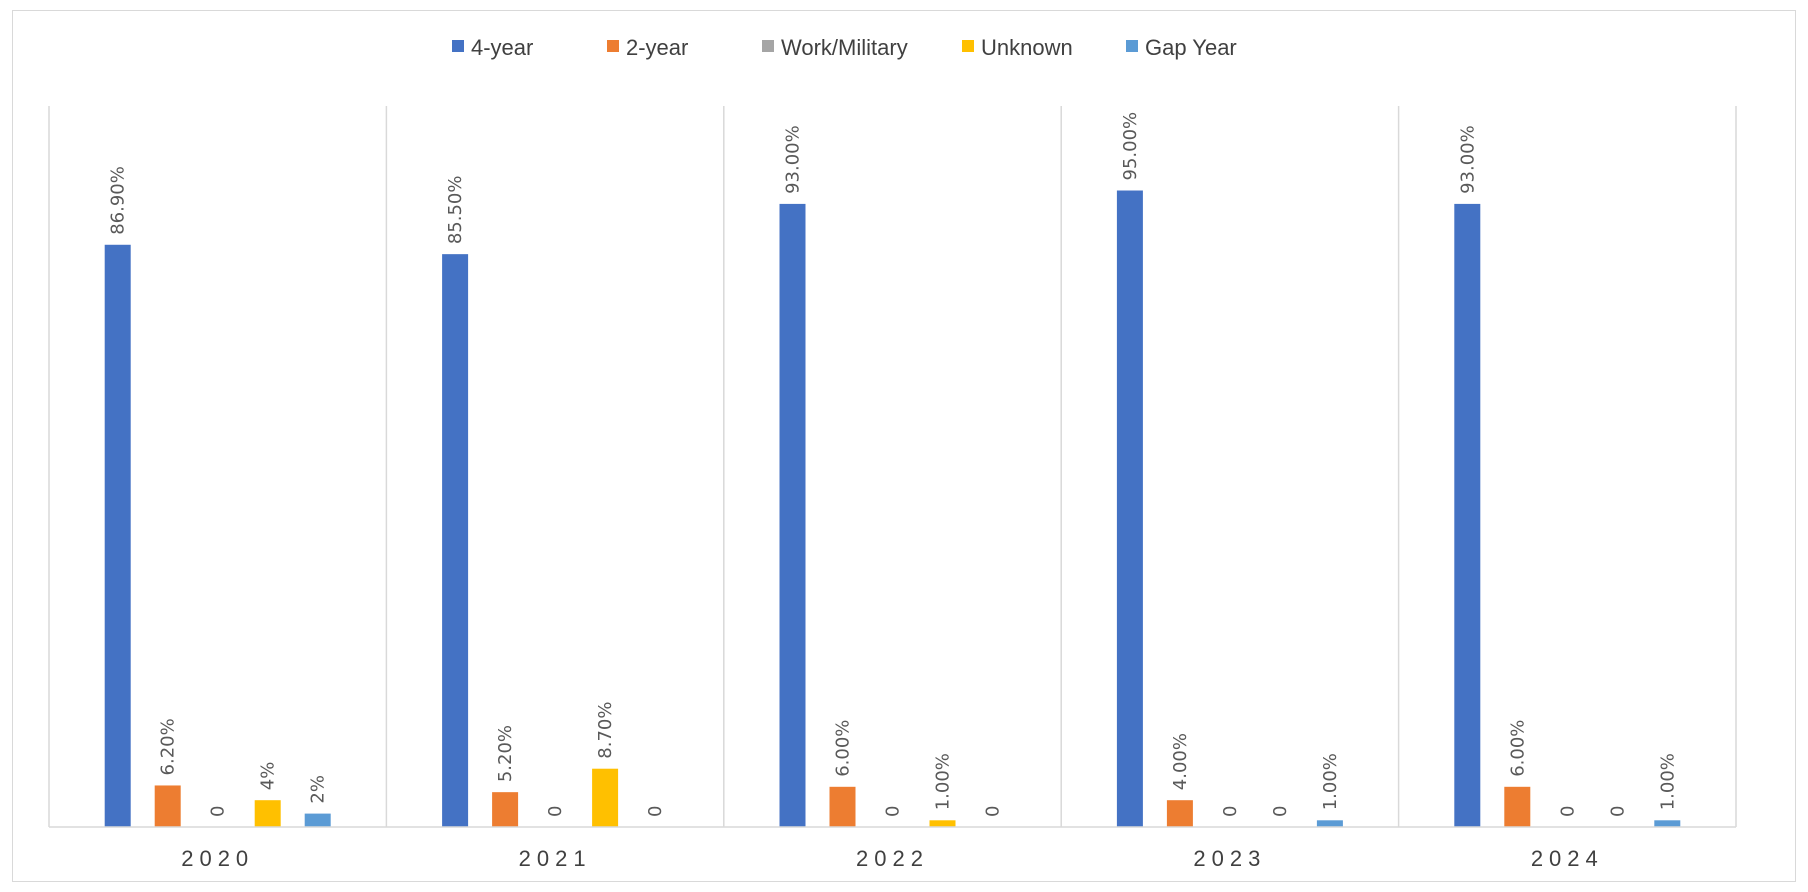  I want to click on data-label-work-military-2021: 0, so click(555, 811).